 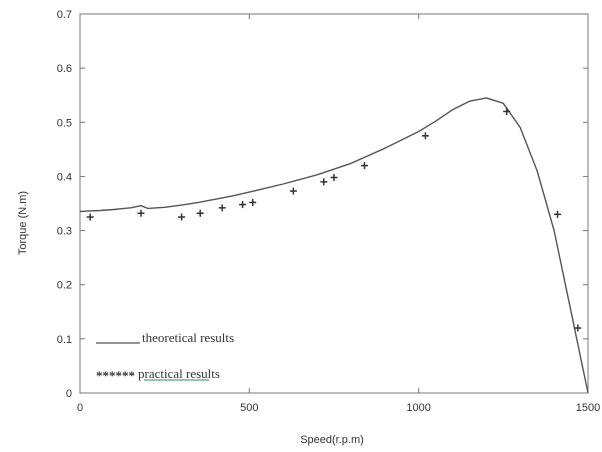 I want to click on x-tick-label: 0, so click(x=80, y=408).